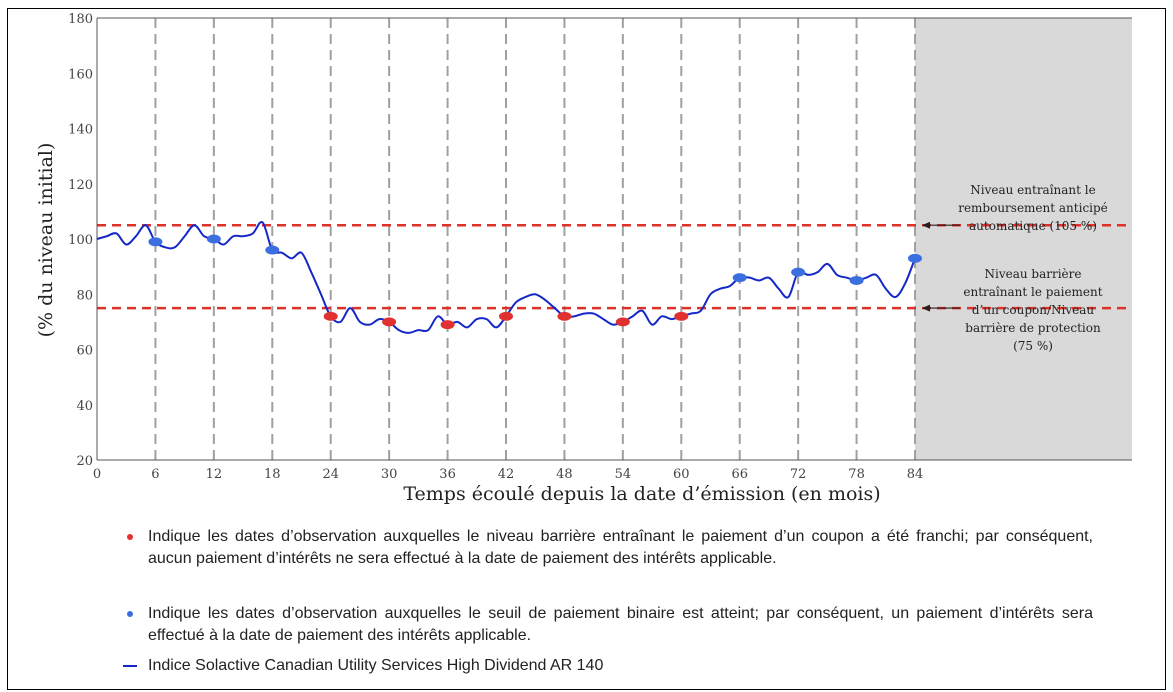 The height and width of the screenshot is (692, 1173). Describe the element at coordinates (1032, 292) in the screenshot. I see `threshold-label-line: entraînant le paiement` at that location.